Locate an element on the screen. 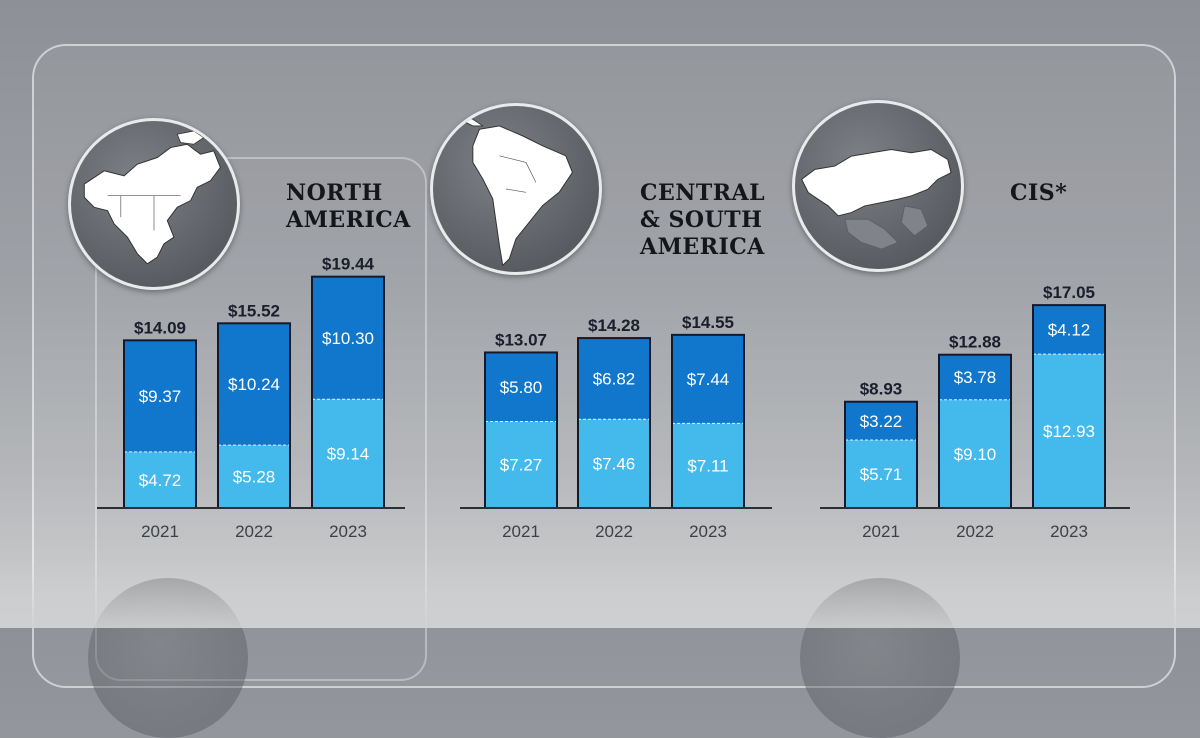 The width and height of the screenshot is (1200, 738). segment-value-label: $10.24 is located at coordinates (254, 384).